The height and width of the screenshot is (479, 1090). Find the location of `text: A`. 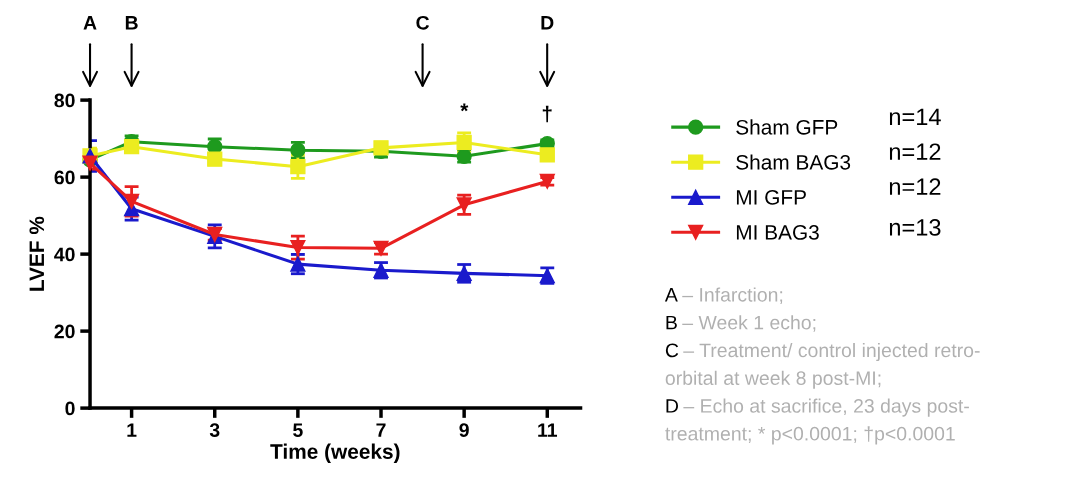

text: A is located at coordinates (90, 23).